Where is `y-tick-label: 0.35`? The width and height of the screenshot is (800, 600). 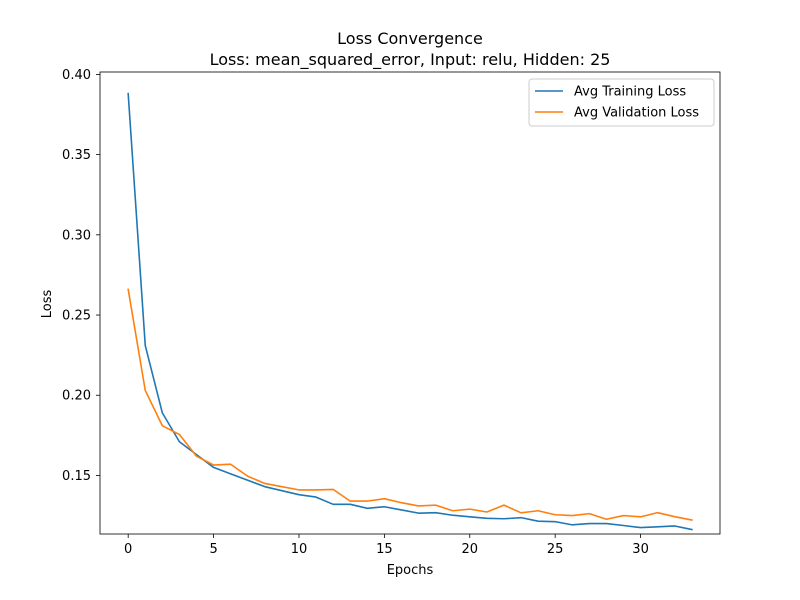
y-tick-label: 0.35 is located at coordinates (76, 155).